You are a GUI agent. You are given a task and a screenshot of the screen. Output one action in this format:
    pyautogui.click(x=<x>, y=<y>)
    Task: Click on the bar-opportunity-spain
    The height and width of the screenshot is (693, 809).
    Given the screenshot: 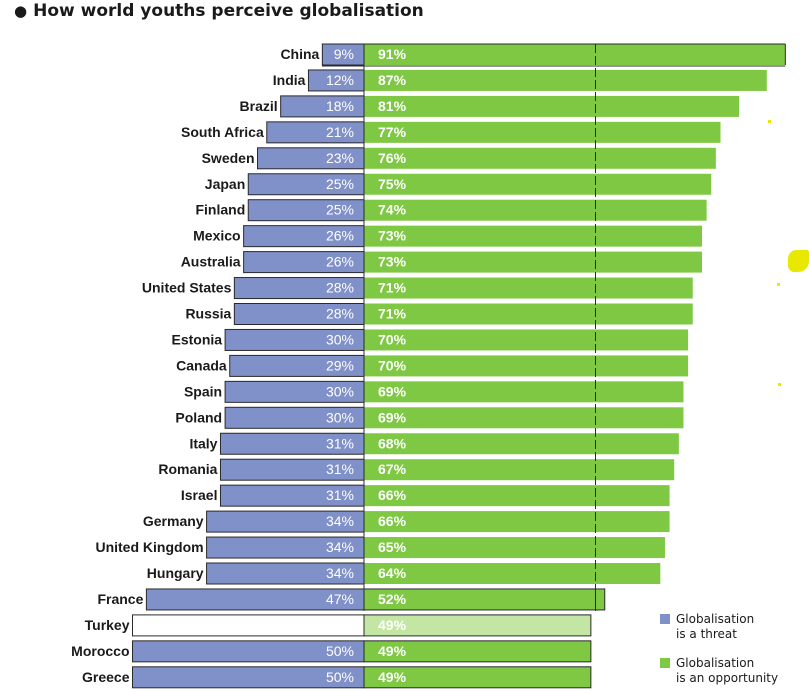 What is the action you would take?
    pyautogui.click(x=524, y=392)
    